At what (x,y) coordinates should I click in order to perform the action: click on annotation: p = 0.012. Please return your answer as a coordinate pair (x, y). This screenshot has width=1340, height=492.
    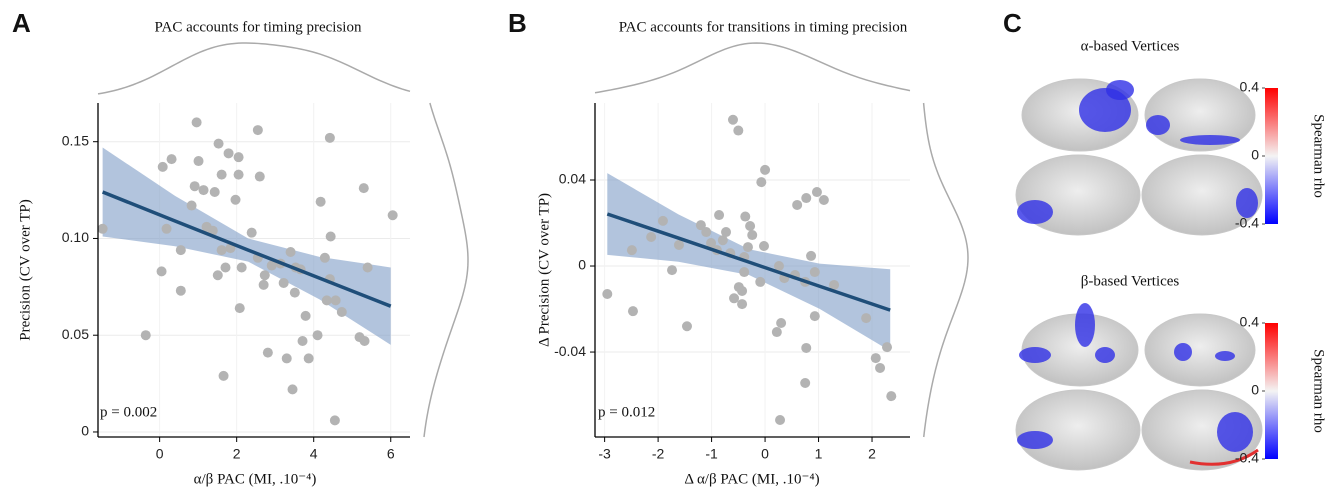
    Looking at the image, I should click on (626, 412).